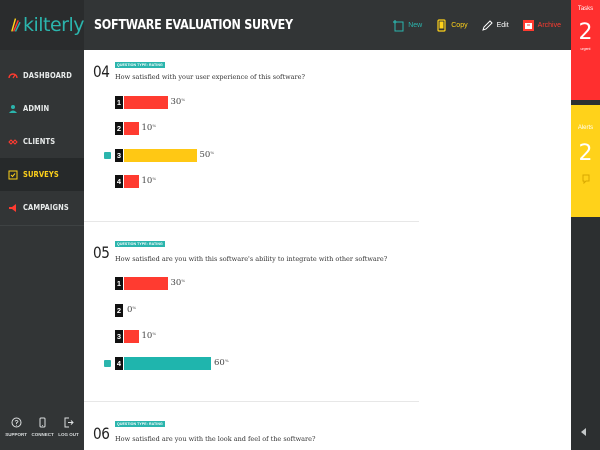 The height and width of the screenshot is (450, 600). What do you see at coordinates (16, 25) in the screenshot?
I see `logo-mark-icon` at bounding box center [16, 25].